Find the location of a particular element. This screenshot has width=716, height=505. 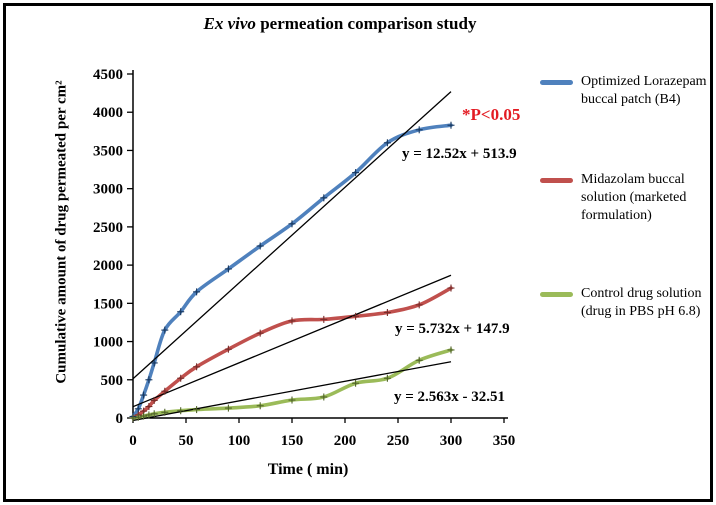

y-tick-label: 2500 is located at coordinates (108, 228).